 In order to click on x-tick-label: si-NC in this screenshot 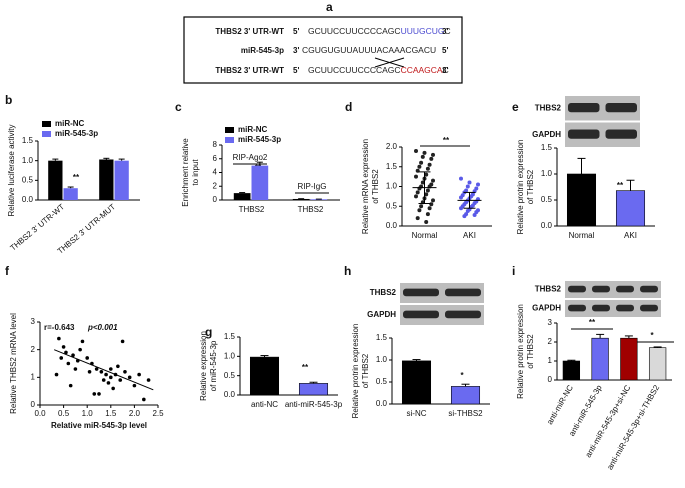, I will do `click(417, 413)`.